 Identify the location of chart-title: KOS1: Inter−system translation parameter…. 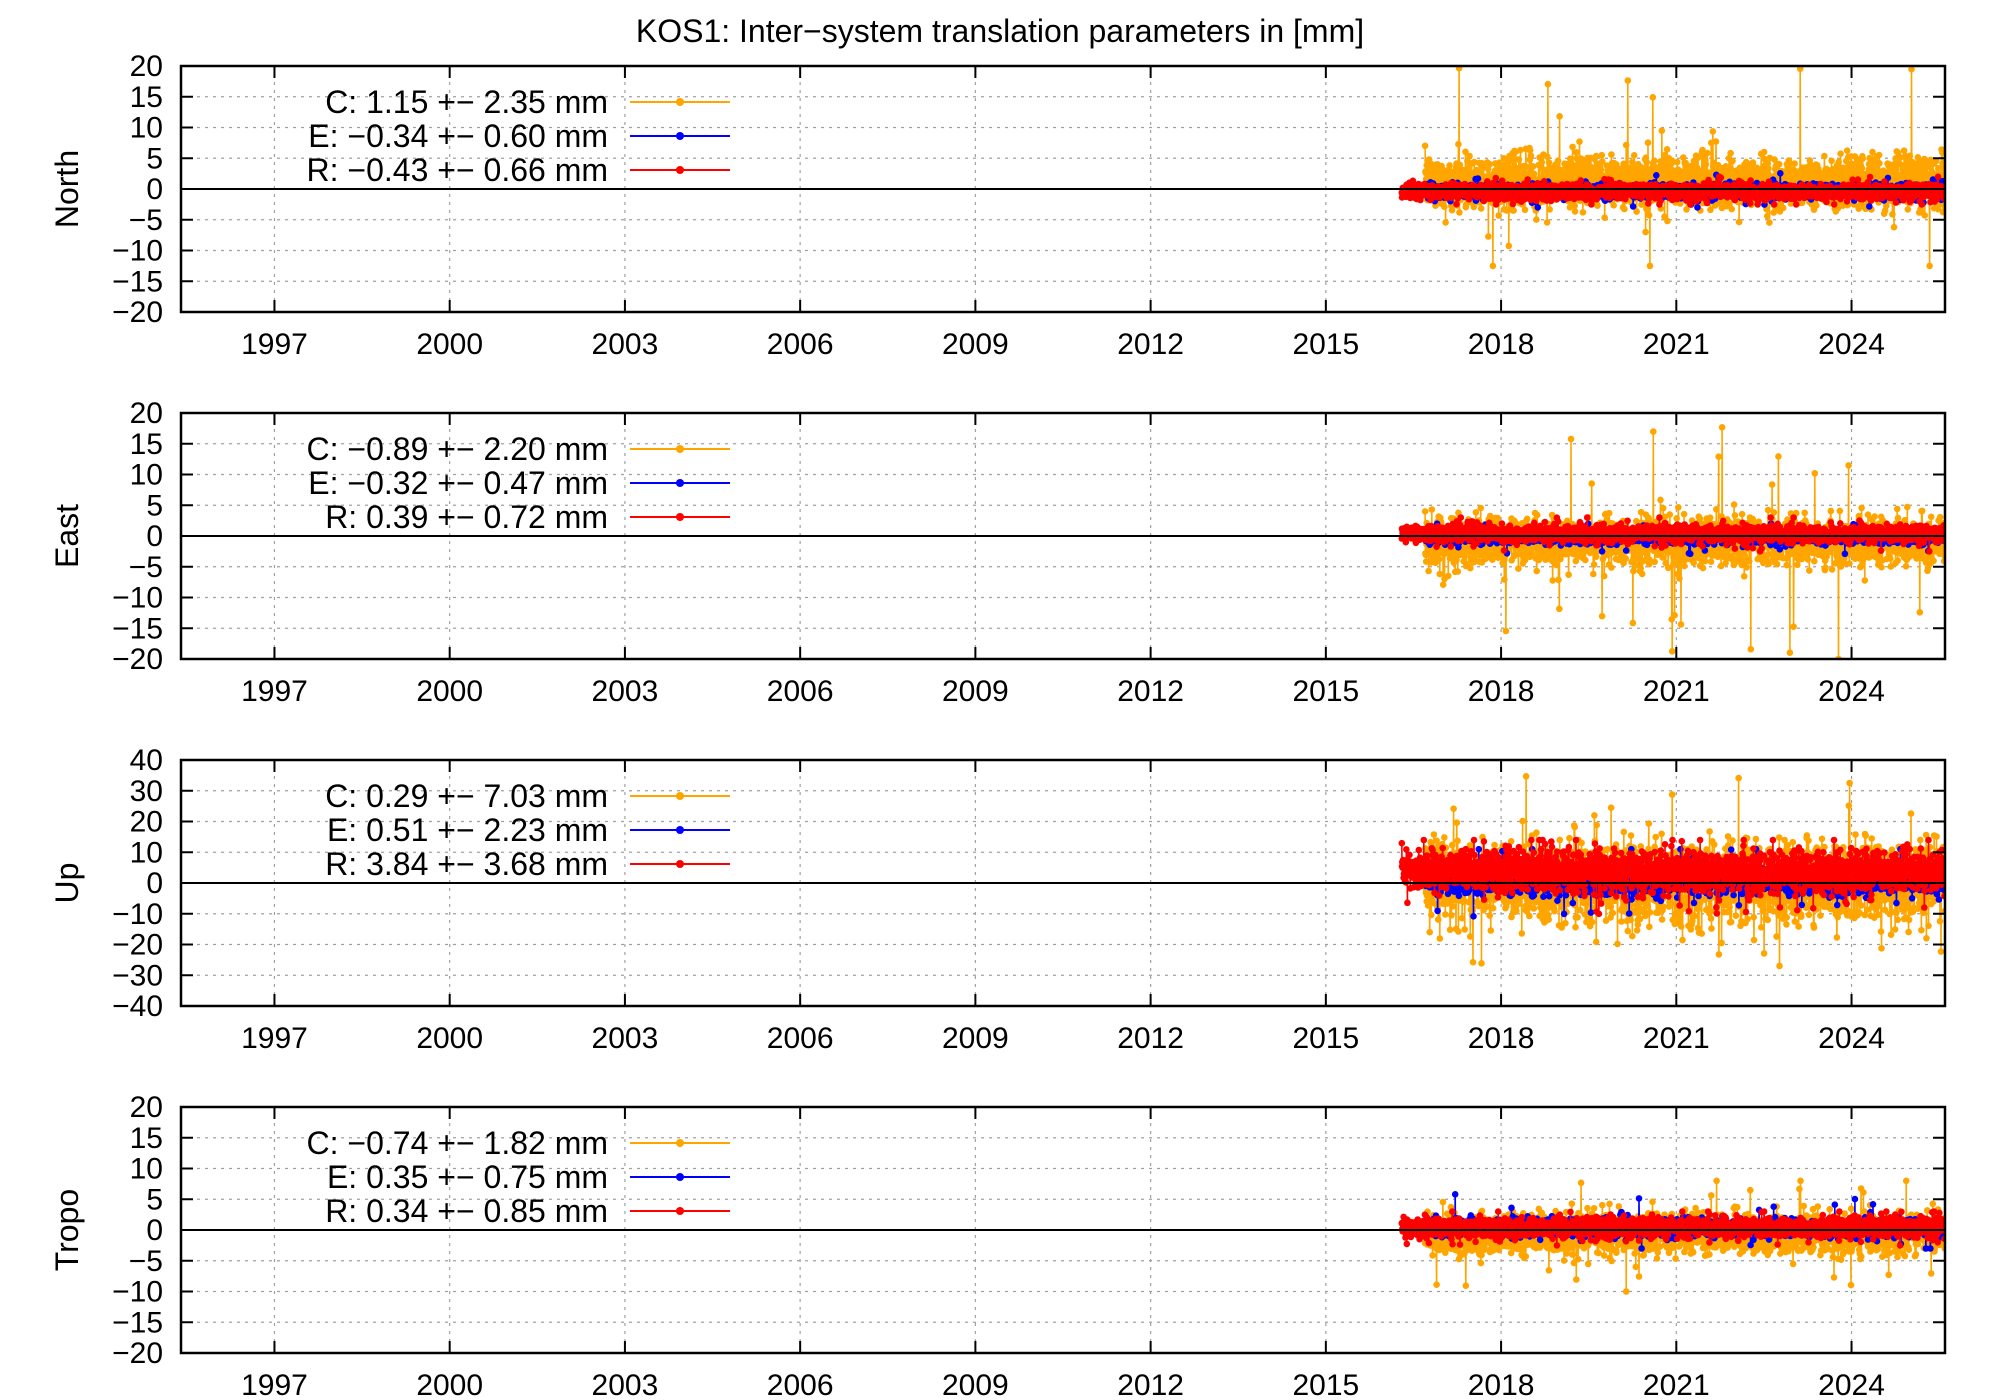
(1000, 31).